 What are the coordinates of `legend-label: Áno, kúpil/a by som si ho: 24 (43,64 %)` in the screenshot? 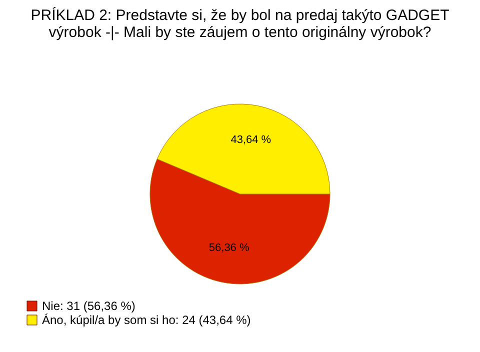 It's located at (146, 320).